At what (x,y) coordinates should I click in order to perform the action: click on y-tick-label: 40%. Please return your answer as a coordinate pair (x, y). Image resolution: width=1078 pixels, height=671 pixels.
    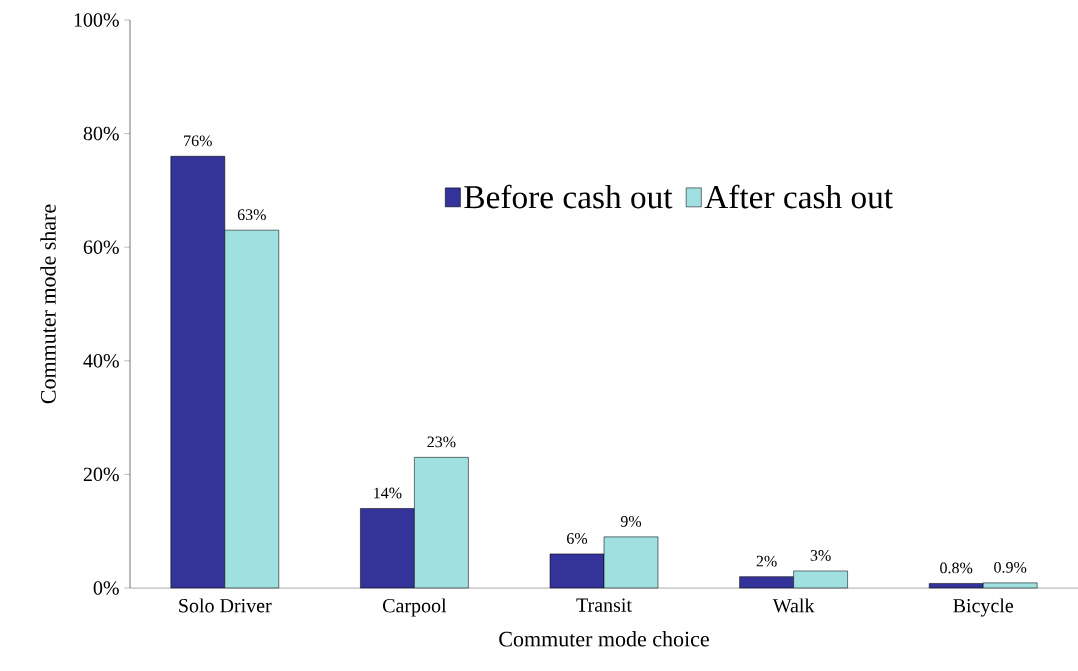
    Looking at the image, I should click on (101, 361).